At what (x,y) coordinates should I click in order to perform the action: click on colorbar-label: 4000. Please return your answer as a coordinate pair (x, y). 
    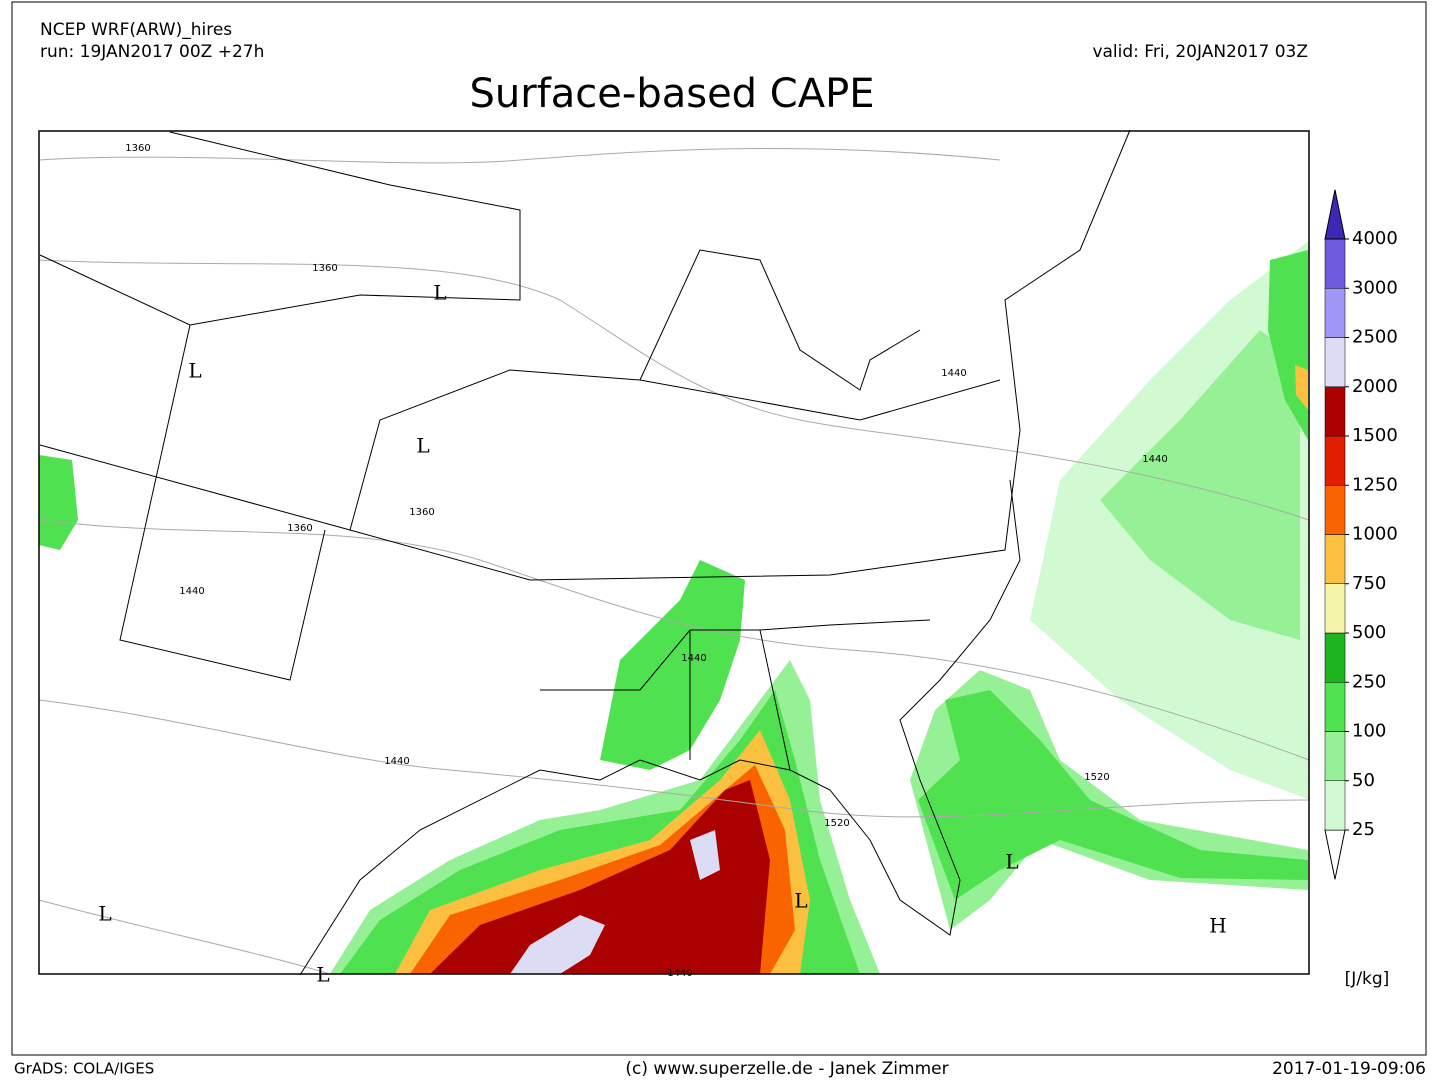
    Looking at the image, I should click on (1375, 238).